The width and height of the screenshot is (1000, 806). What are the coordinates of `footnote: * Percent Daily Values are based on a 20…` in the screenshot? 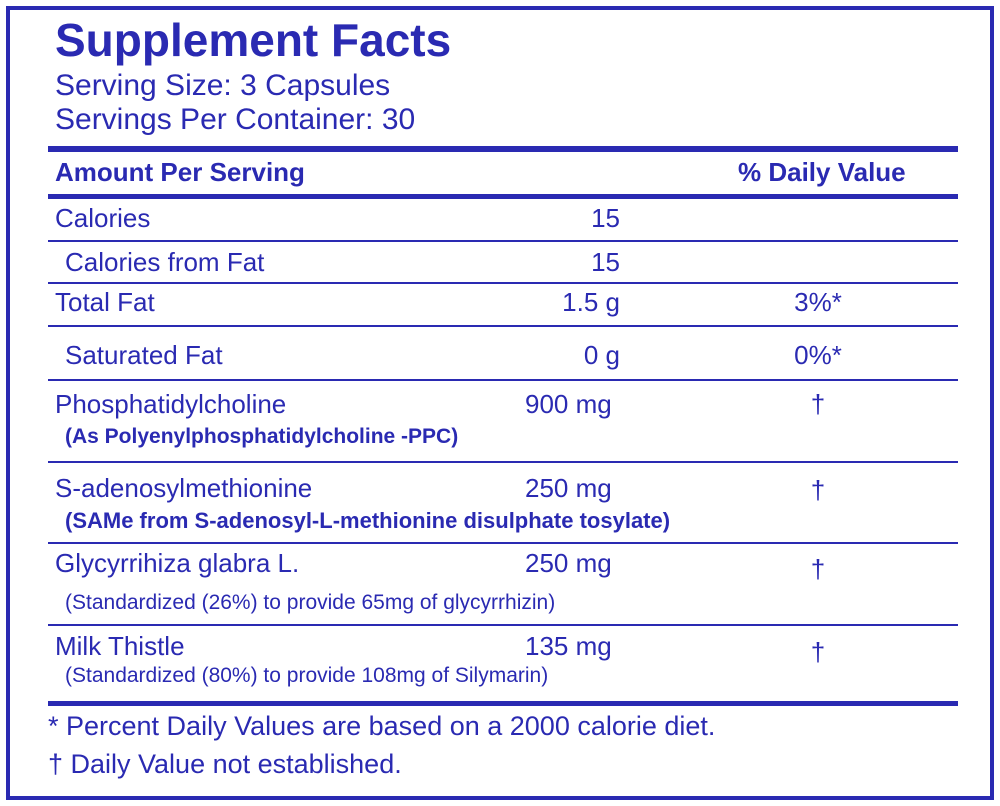 It's located at (382, 726).